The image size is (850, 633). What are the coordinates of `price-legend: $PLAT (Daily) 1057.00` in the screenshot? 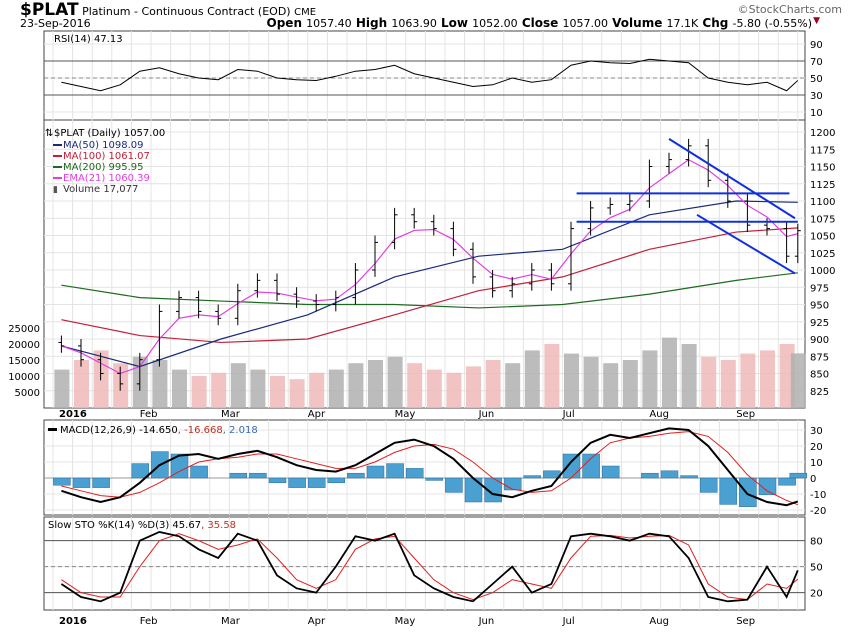 It's located at (109, 133).